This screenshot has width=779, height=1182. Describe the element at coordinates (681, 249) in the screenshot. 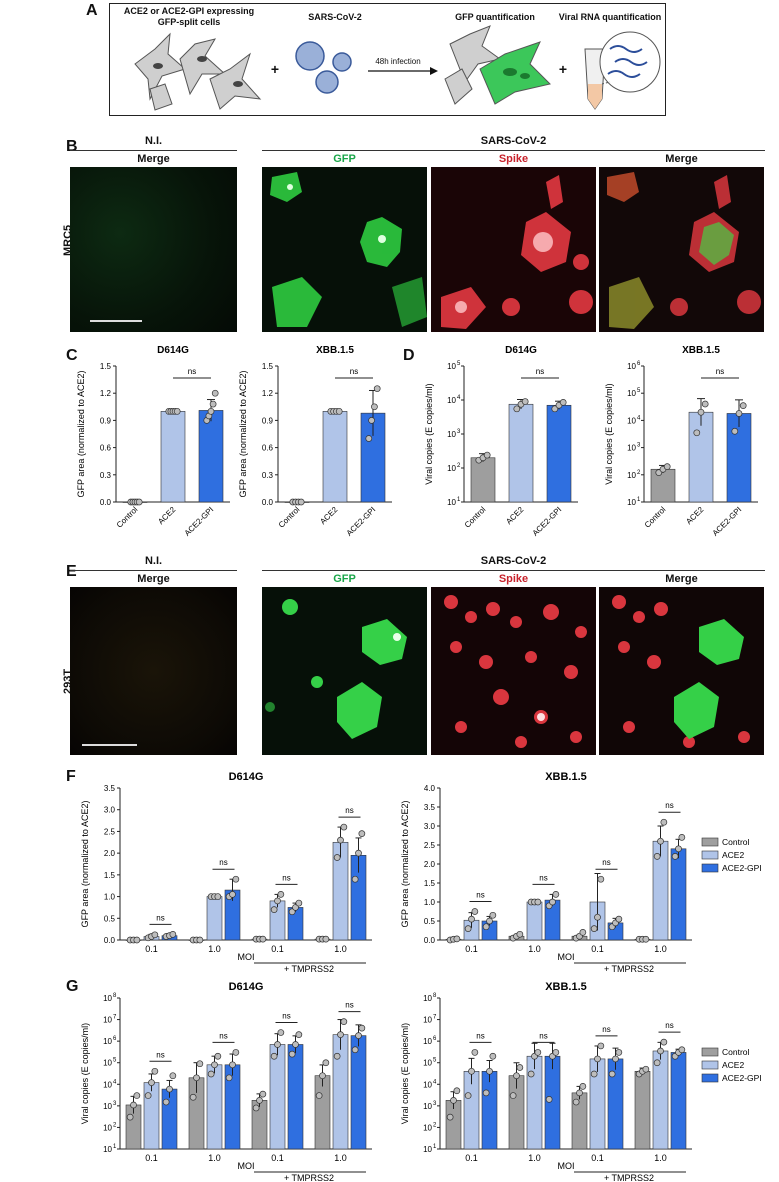

I see `b-merge-image` at that location.